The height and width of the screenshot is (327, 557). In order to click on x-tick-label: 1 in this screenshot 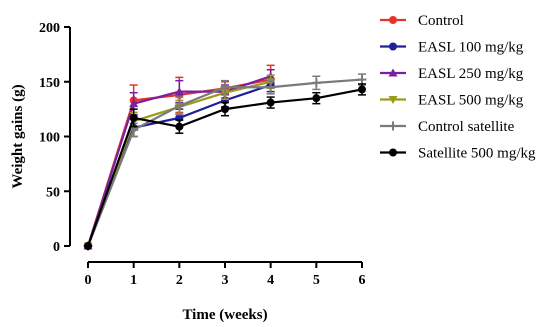, I will do `click(133, 280)`.